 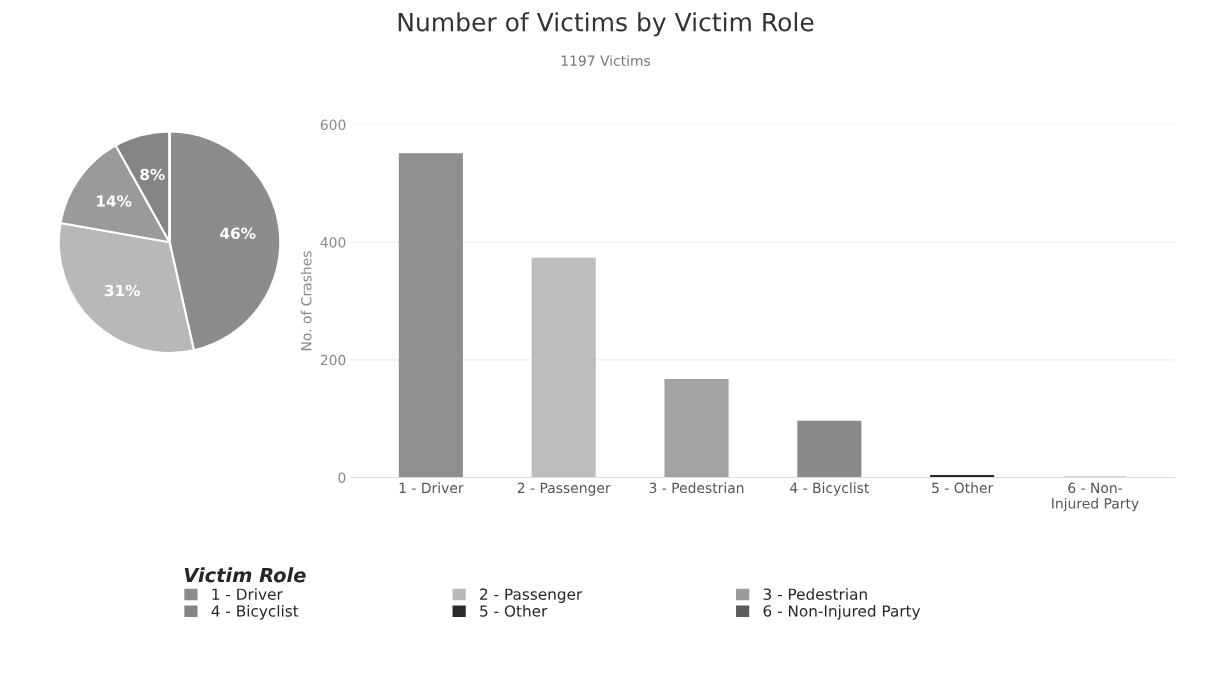 What do you see at coordinates (1095, 497) in the screenshot?
I see `x-tick-label: 6 - Non- Injured Party` at bounding box center [1095, 497].